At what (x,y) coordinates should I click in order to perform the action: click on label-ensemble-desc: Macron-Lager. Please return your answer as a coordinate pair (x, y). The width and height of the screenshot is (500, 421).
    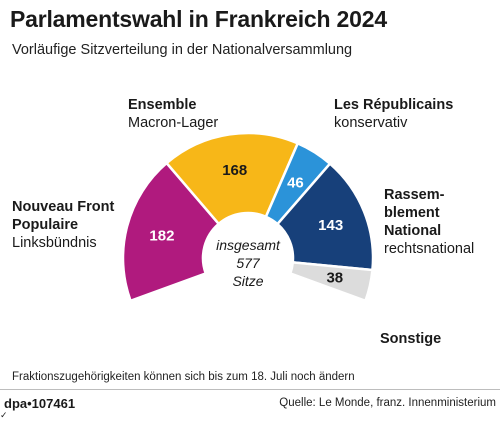
    Looking at the image, I should click on (173, 123).